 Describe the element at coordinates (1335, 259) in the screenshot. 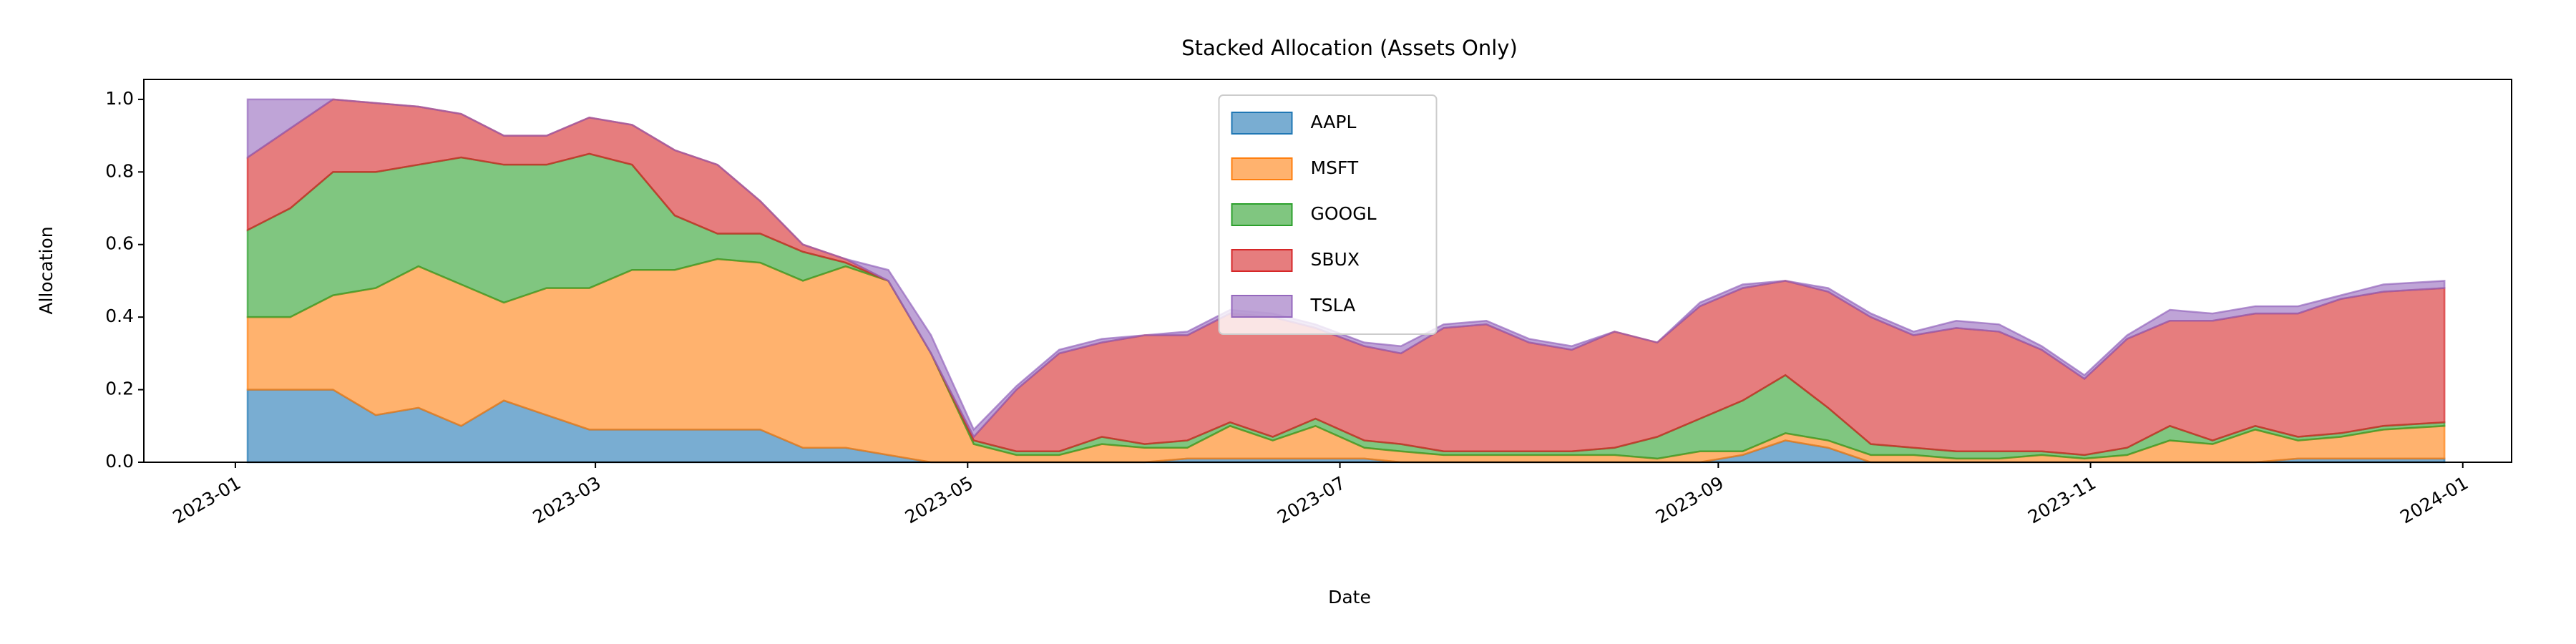

I see `legend-label: SBUX` at that location.